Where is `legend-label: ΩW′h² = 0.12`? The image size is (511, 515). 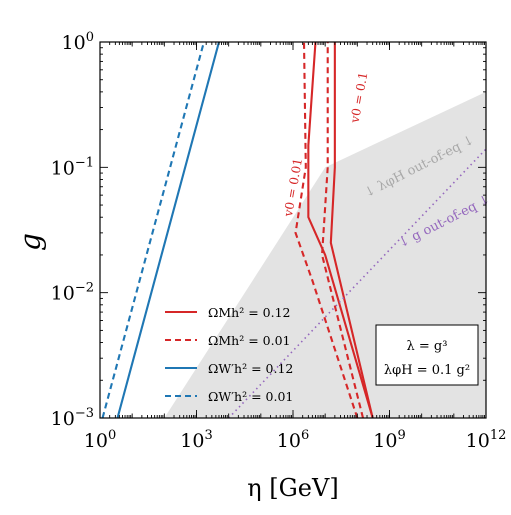 legend-label: ΩW′h² = 0.12 is located at coordinates (250, 368).